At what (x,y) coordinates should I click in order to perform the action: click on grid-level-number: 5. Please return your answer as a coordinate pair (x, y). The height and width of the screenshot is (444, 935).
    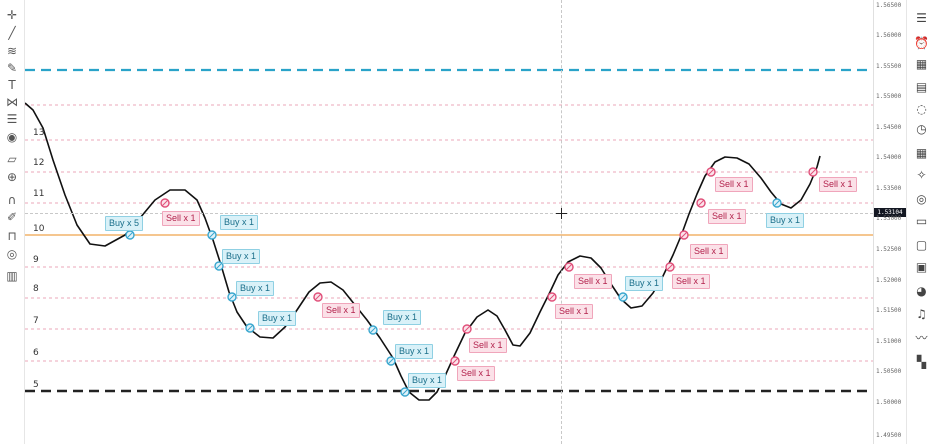
    Looking at the image, I should click on (36, 385).